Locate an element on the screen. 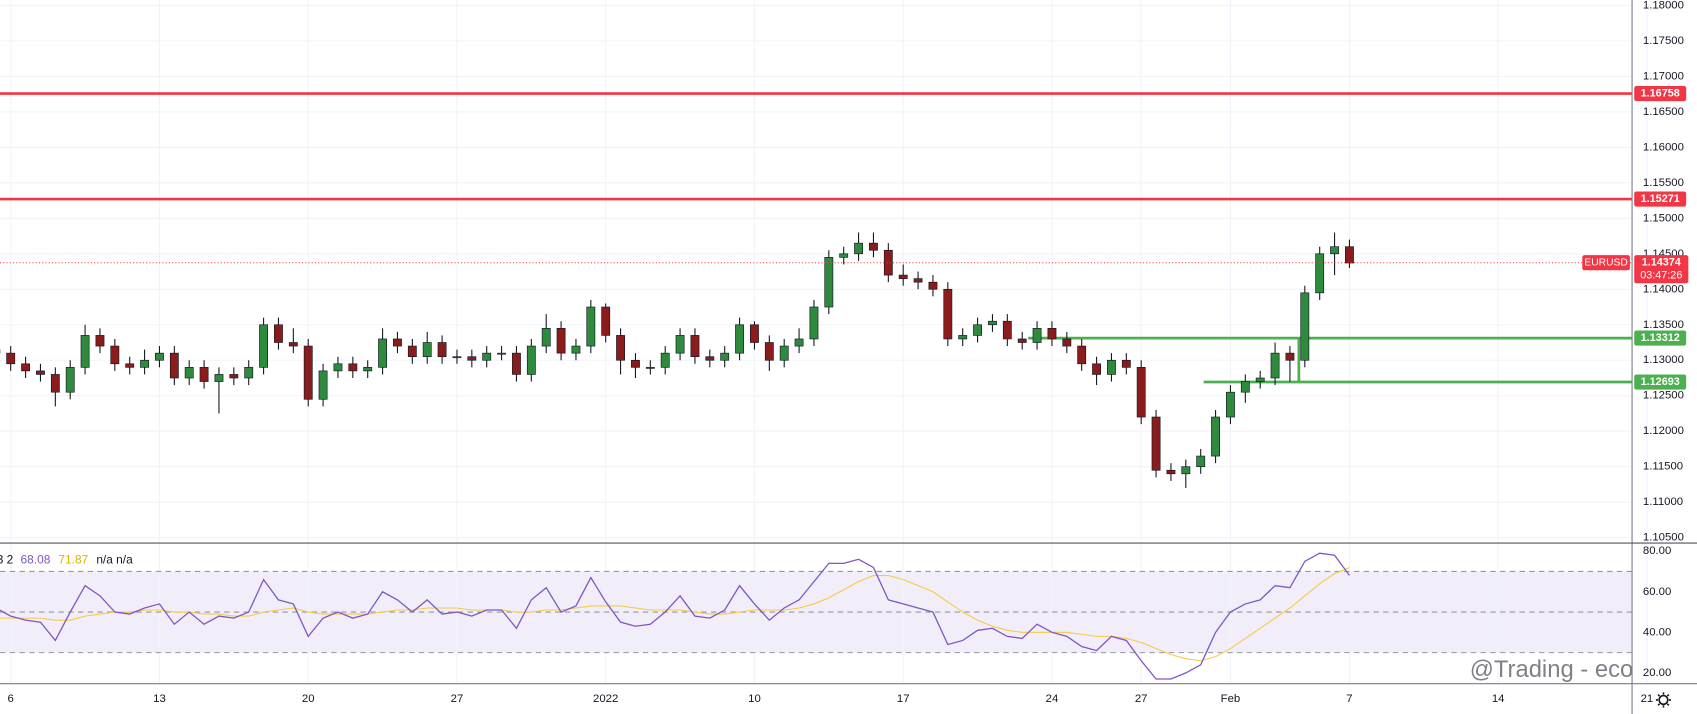 Image resolution: width=1697 pixels, height=714 pixels. rsi-legend-prefix: 3 2 is located at coordinates (7, 560).